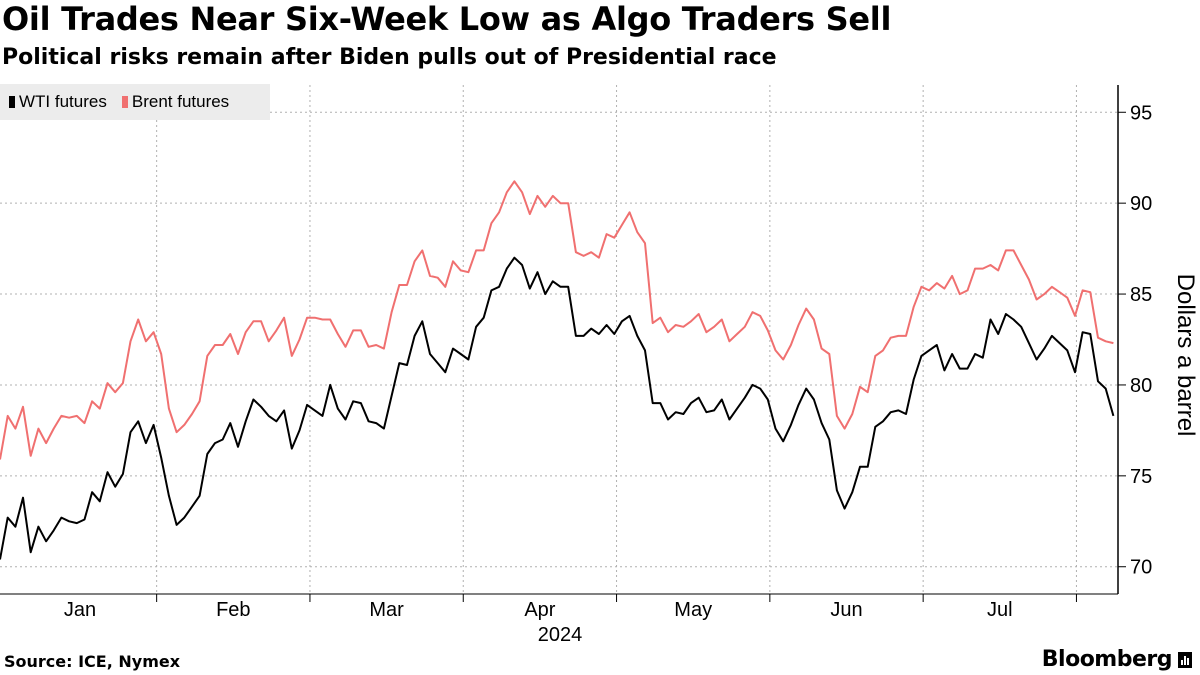  Describe the element at coordinates (1141, 204) in the screenshot. I see `y-tick-label-90: 90` at that location.